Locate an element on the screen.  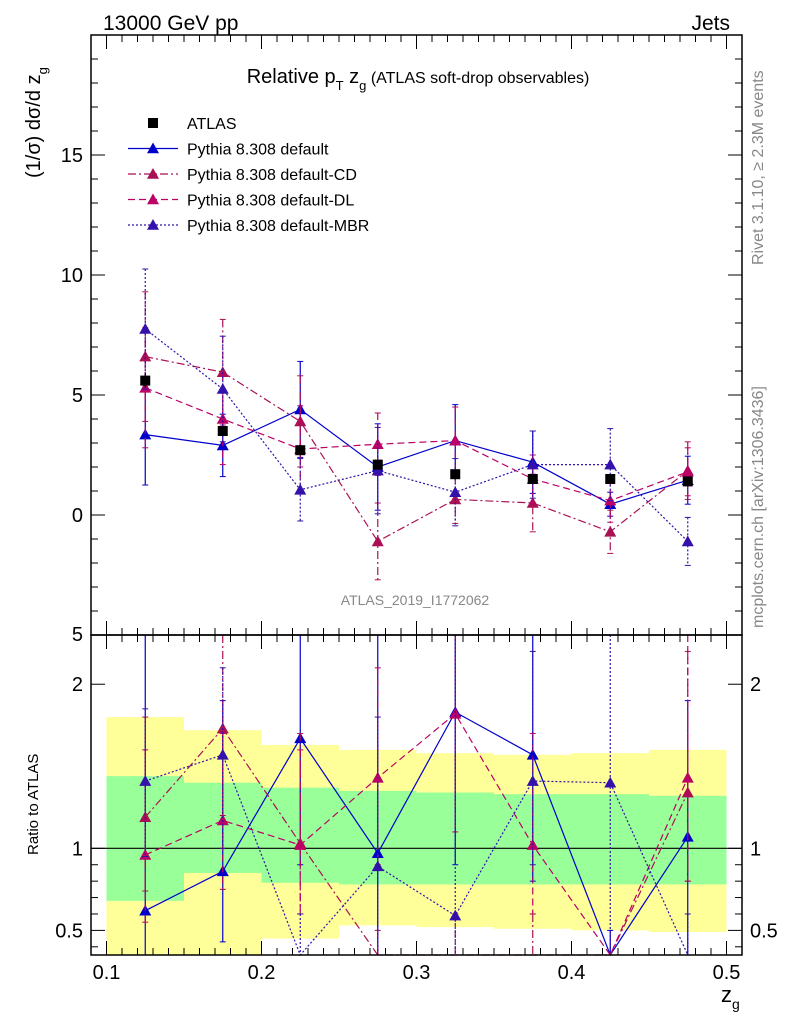
header-left: 13000 GeV pp is located at coordinates (170, 23).